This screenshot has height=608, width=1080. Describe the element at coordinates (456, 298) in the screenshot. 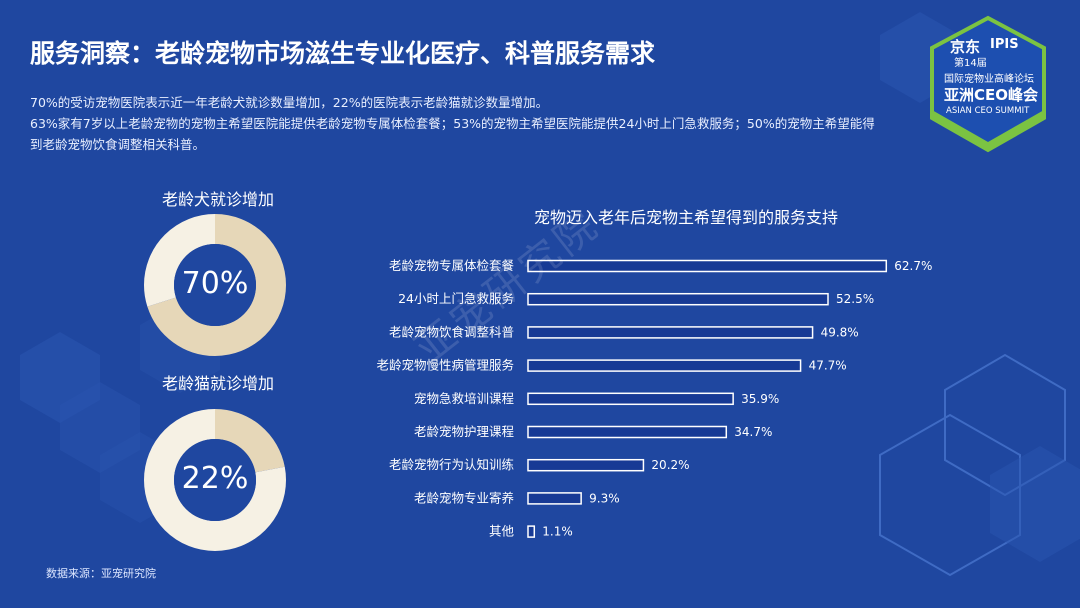

I see `bar-category-label: 24小时上门急救服务` at that location.